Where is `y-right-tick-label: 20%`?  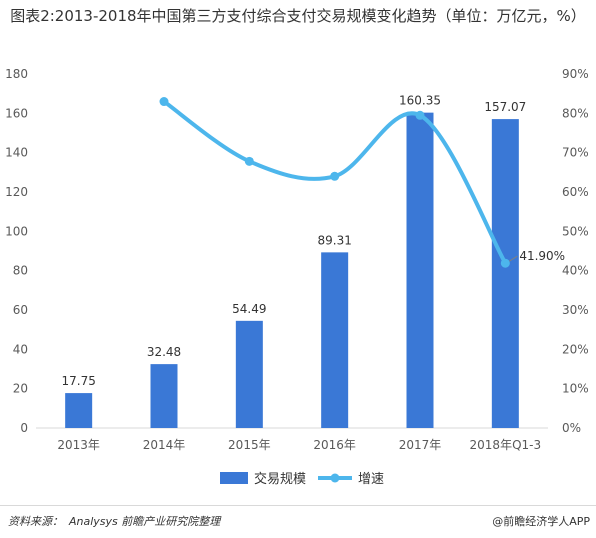
y-right-tick-label: 20% is located at coordinates (575, 349).